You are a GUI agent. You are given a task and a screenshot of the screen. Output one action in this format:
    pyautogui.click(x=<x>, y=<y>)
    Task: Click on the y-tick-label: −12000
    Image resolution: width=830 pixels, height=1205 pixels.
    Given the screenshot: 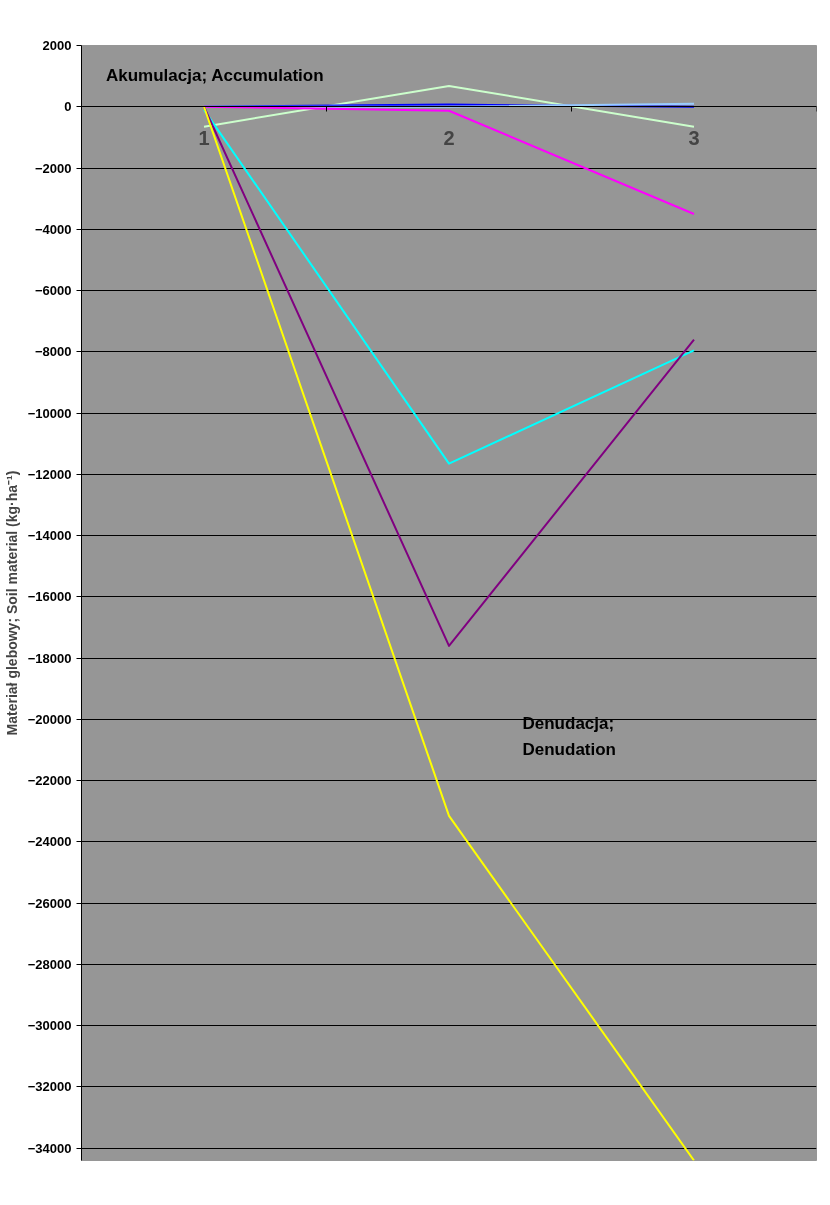 What is the action you would take?
    pyautogui.click(x=49, y=474)
    